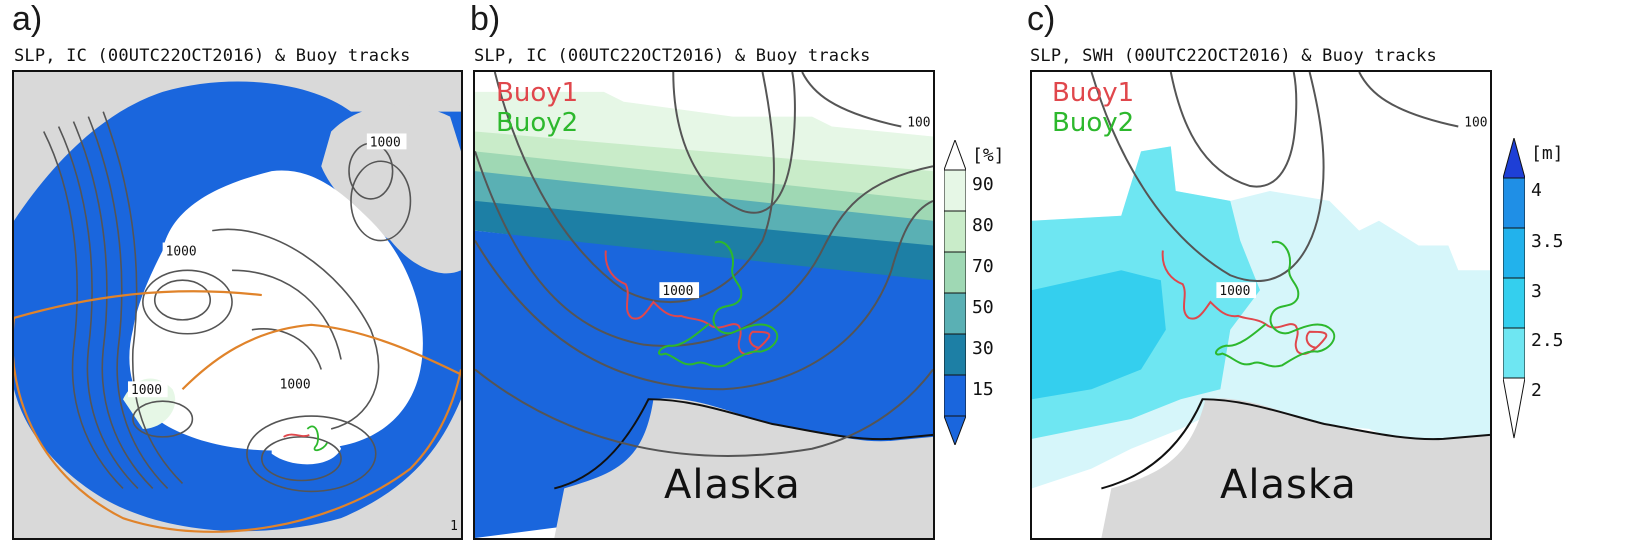 The width and height of the screenshot is (1650, 553). I want to click on contour-labels-a: 1000 1000 1000 1000 1, so click(292, 333).